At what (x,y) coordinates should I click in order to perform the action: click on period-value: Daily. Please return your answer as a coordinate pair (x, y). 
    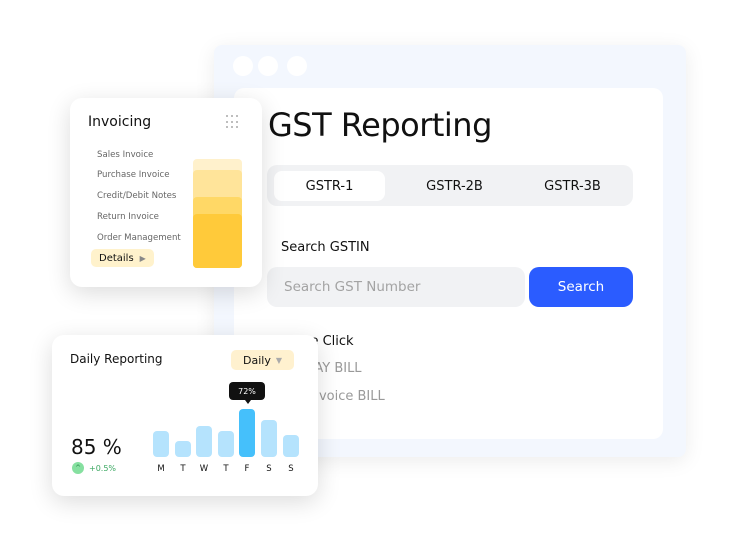
    Looking at the image, I should click on (257, 360).